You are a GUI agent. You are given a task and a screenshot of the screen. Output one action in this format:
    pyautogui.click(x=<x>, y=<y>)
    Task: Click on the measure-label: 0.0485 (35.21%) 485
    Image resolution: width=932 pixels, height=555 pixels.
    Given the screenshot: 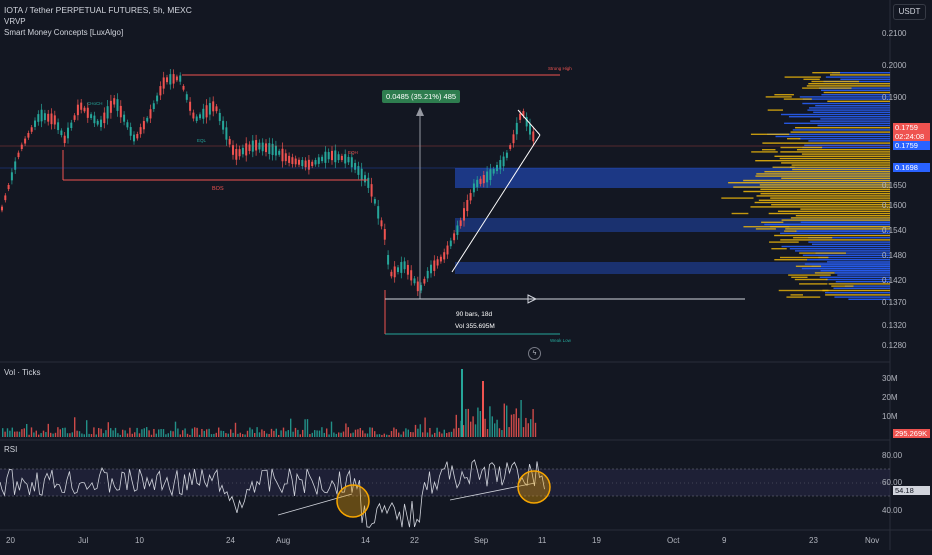 What is the action you would take?
    pyautogui.click(x=421, y=96)
    